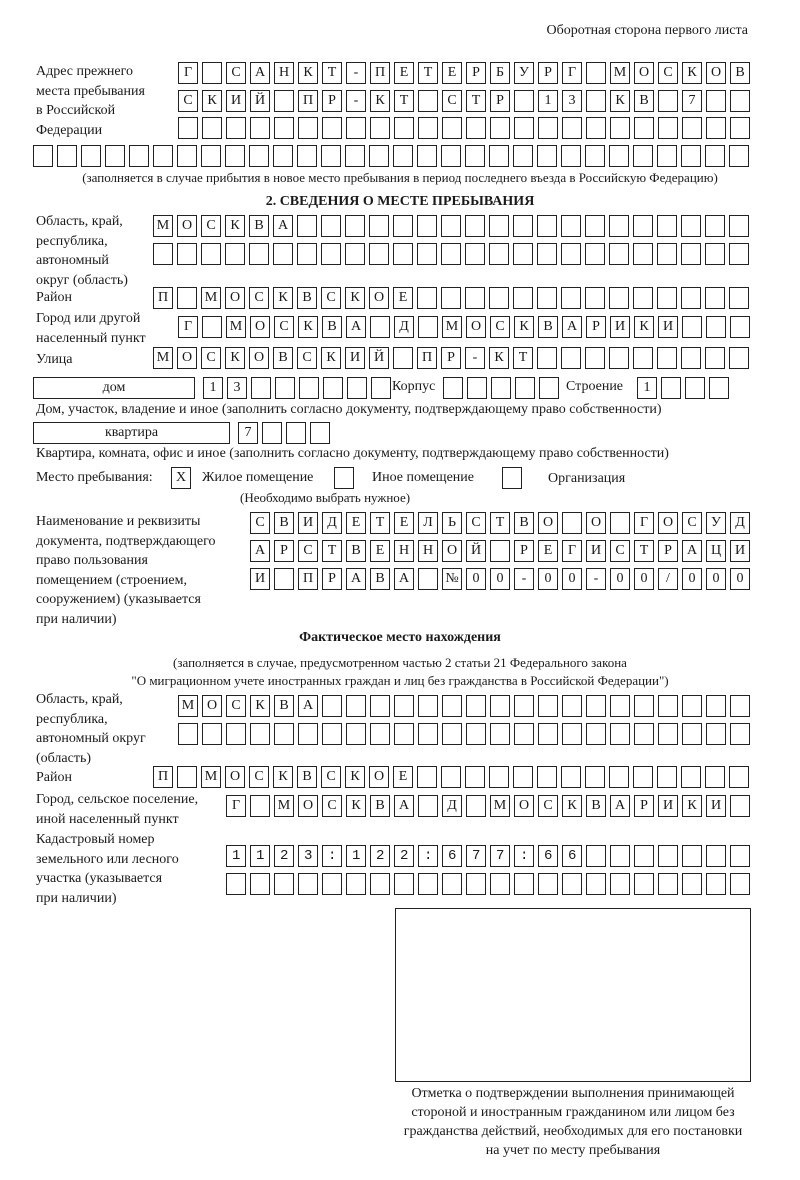 This screenshot has width=800, height=1180. What do you see at coordinates (404, 327) in the screenshot?
I see `char-cell: Д` at bounding box center [404, 327].